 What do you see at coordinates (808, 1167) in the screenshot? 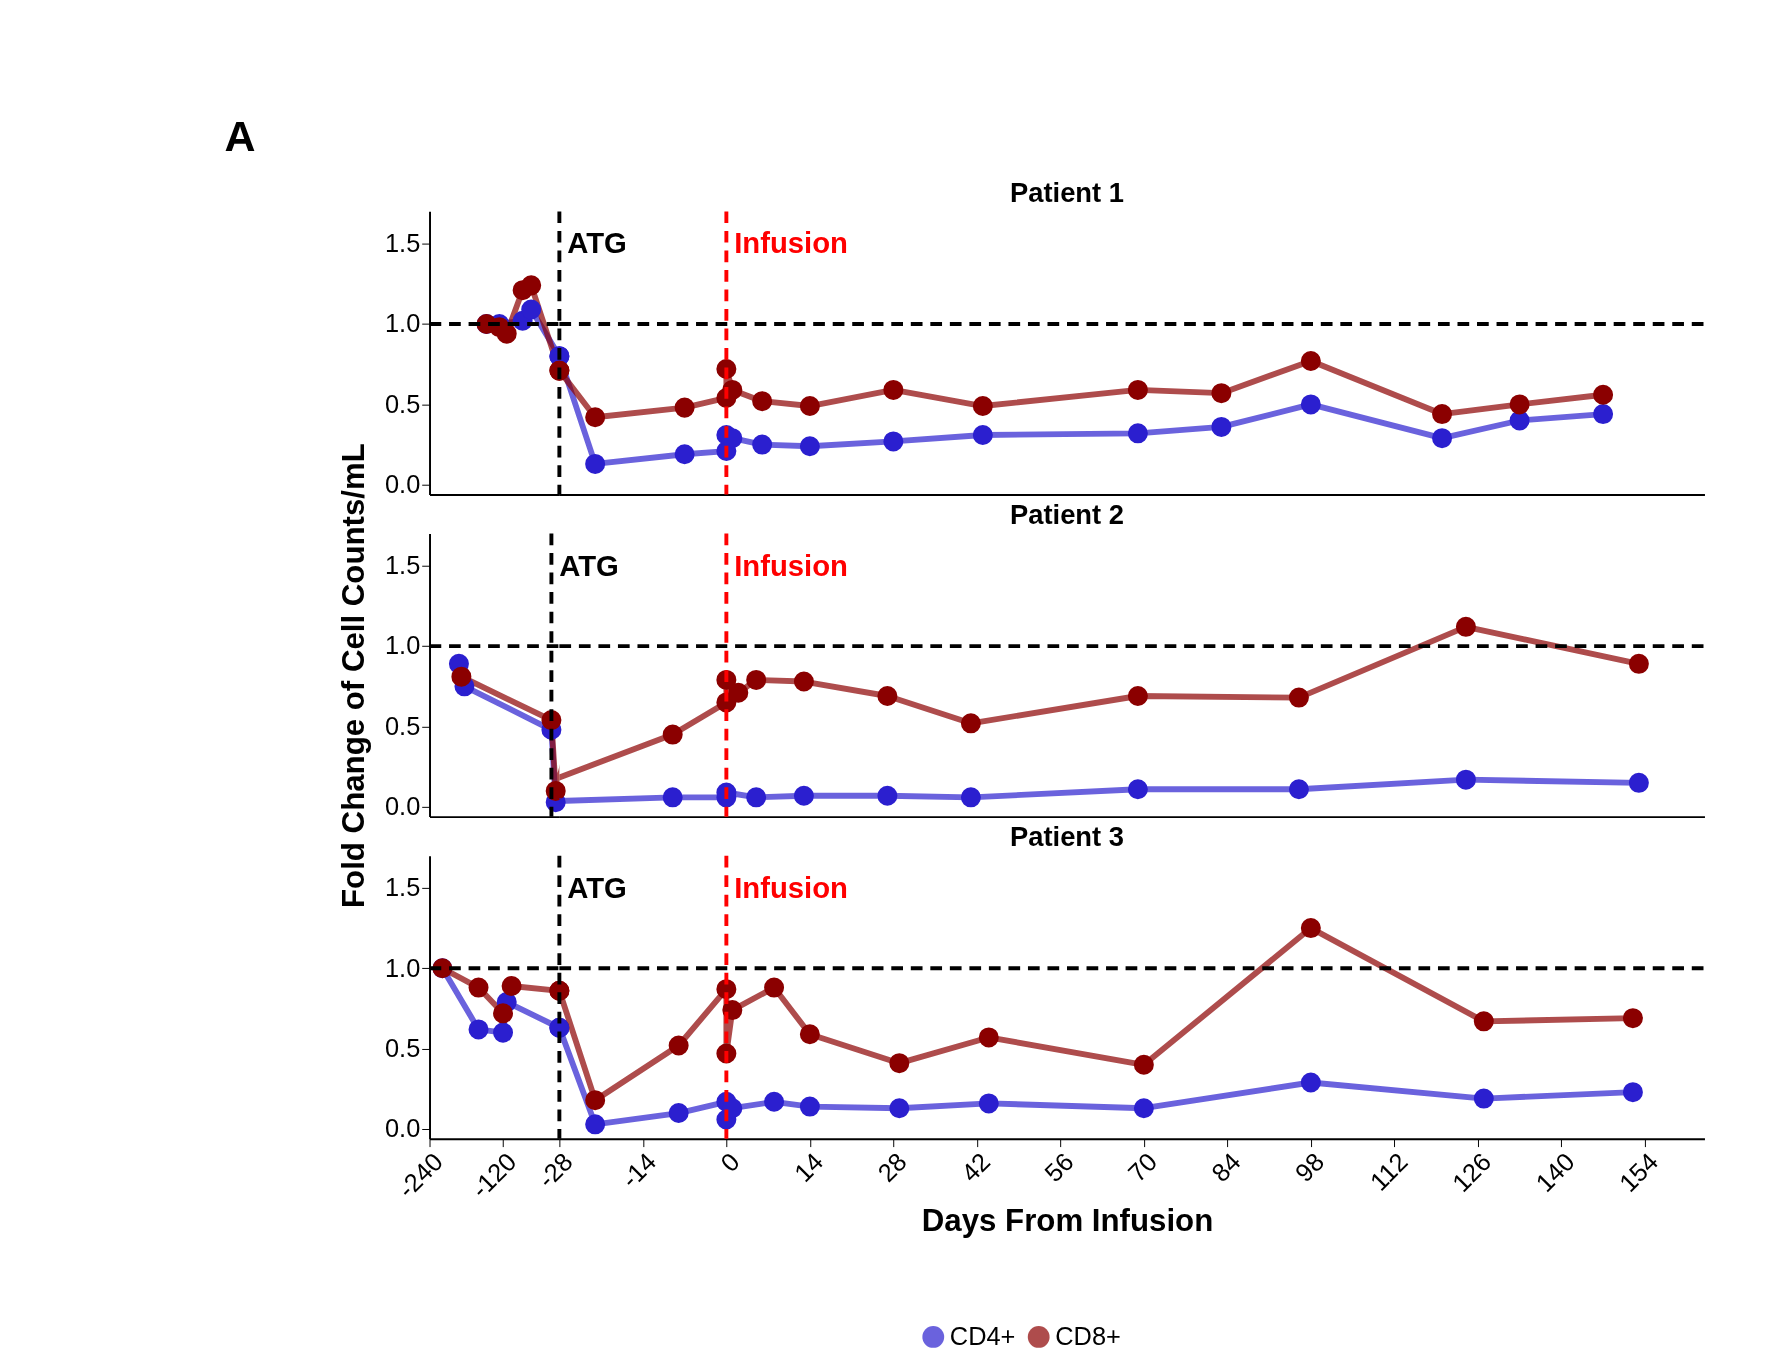
I see `x-tick-label: 14` at bounding box center [808, 1167].